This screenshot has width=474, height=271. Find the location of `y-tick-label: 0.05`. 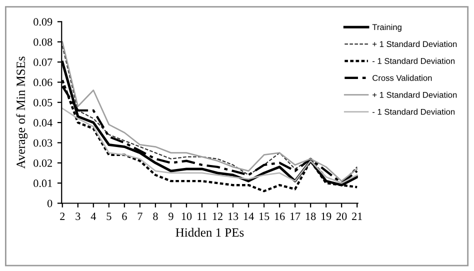

y-tick-label: 0.05 is located at coordinates (43, 102).